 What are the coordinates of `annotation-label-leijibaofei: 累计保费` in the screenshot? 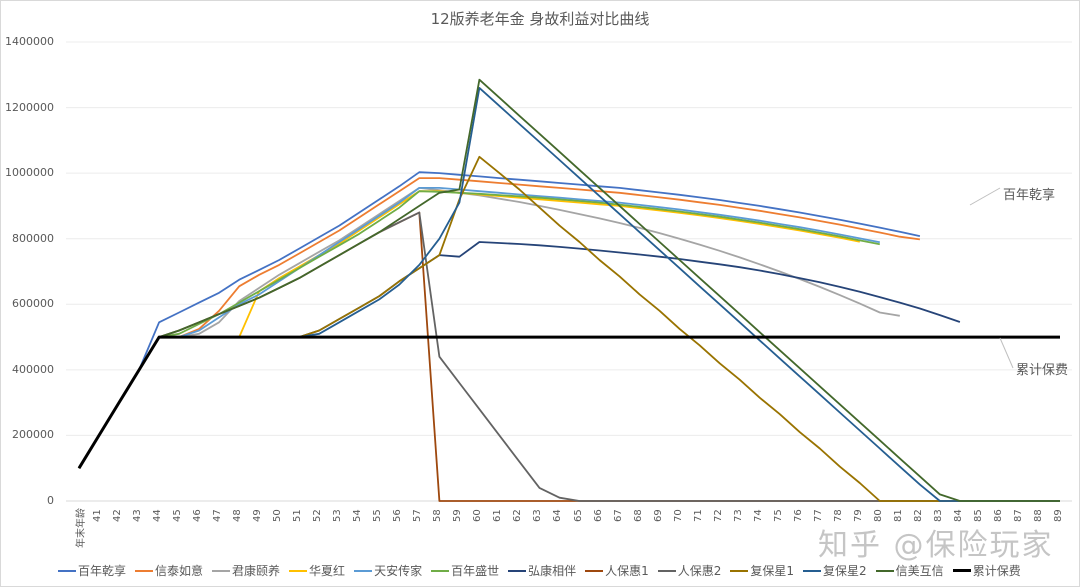 It's located at (1042, 370).